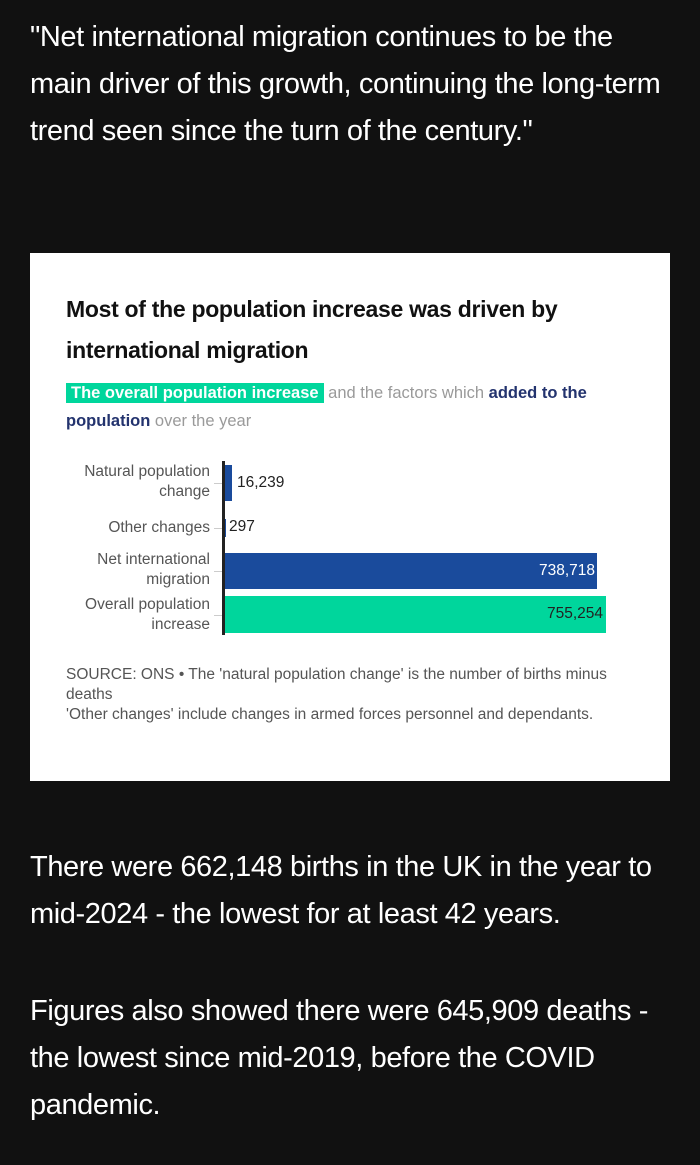 The image size is (700, 1165). Describe the element at coordinates (228, 483) in the screenshot. I see `bar-natural-change` at that location.